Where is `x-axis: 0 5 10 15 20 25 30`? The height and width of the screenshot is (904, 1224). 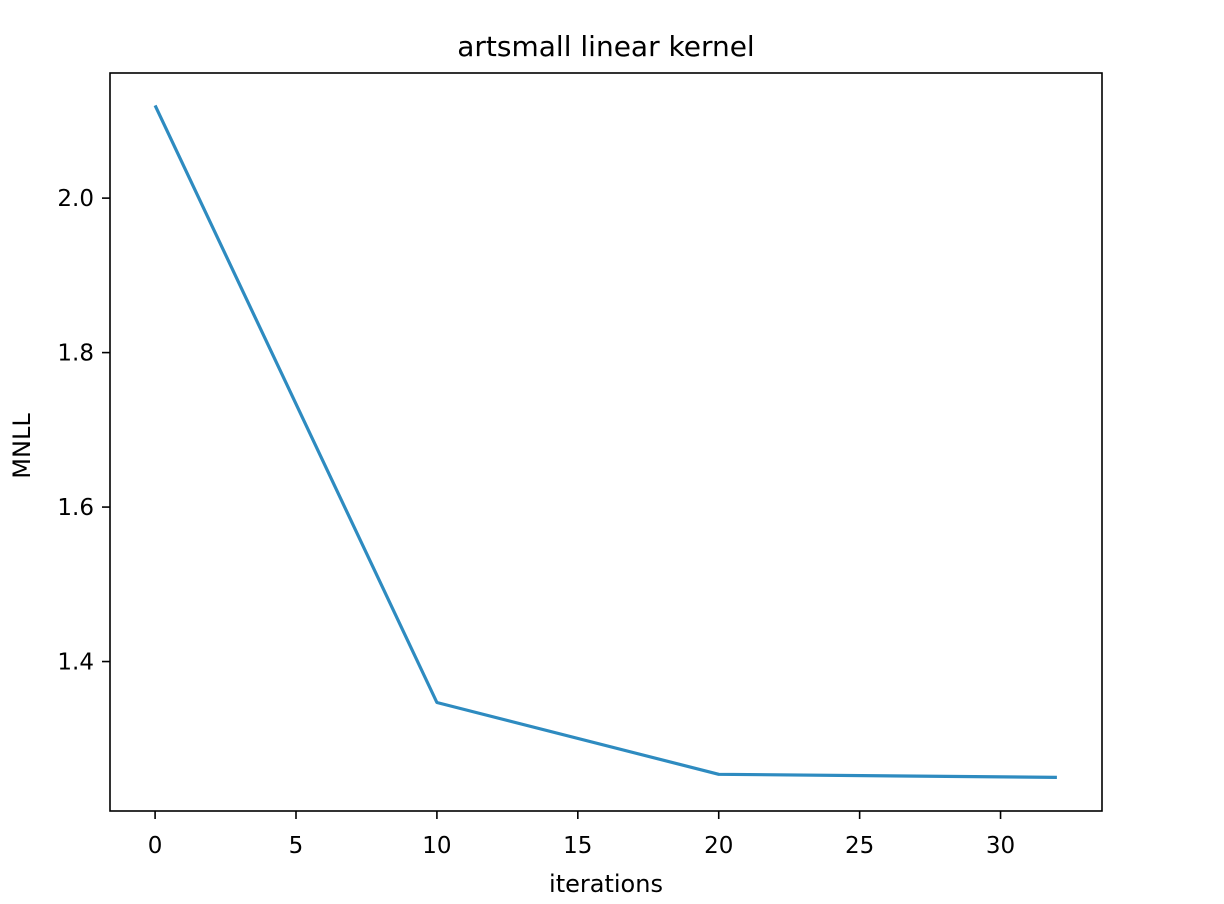 x-axis: 0 5 10 15 20 25 30 is located at coordinates (581, 835).